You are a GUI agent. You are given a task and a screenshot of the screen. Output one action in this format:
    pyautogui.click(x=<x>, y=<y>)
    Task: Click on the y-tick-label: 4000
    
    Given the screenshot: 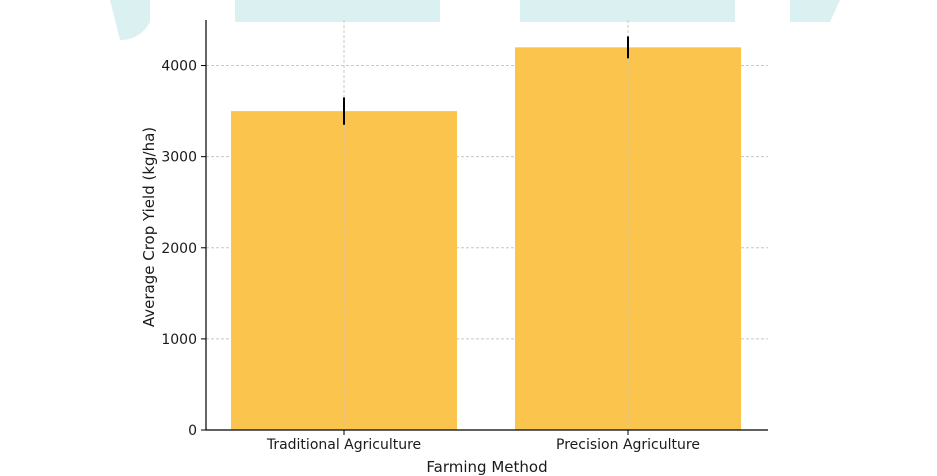 What is the action you would take?
    pyautogui.click(x=179, y=67)
    